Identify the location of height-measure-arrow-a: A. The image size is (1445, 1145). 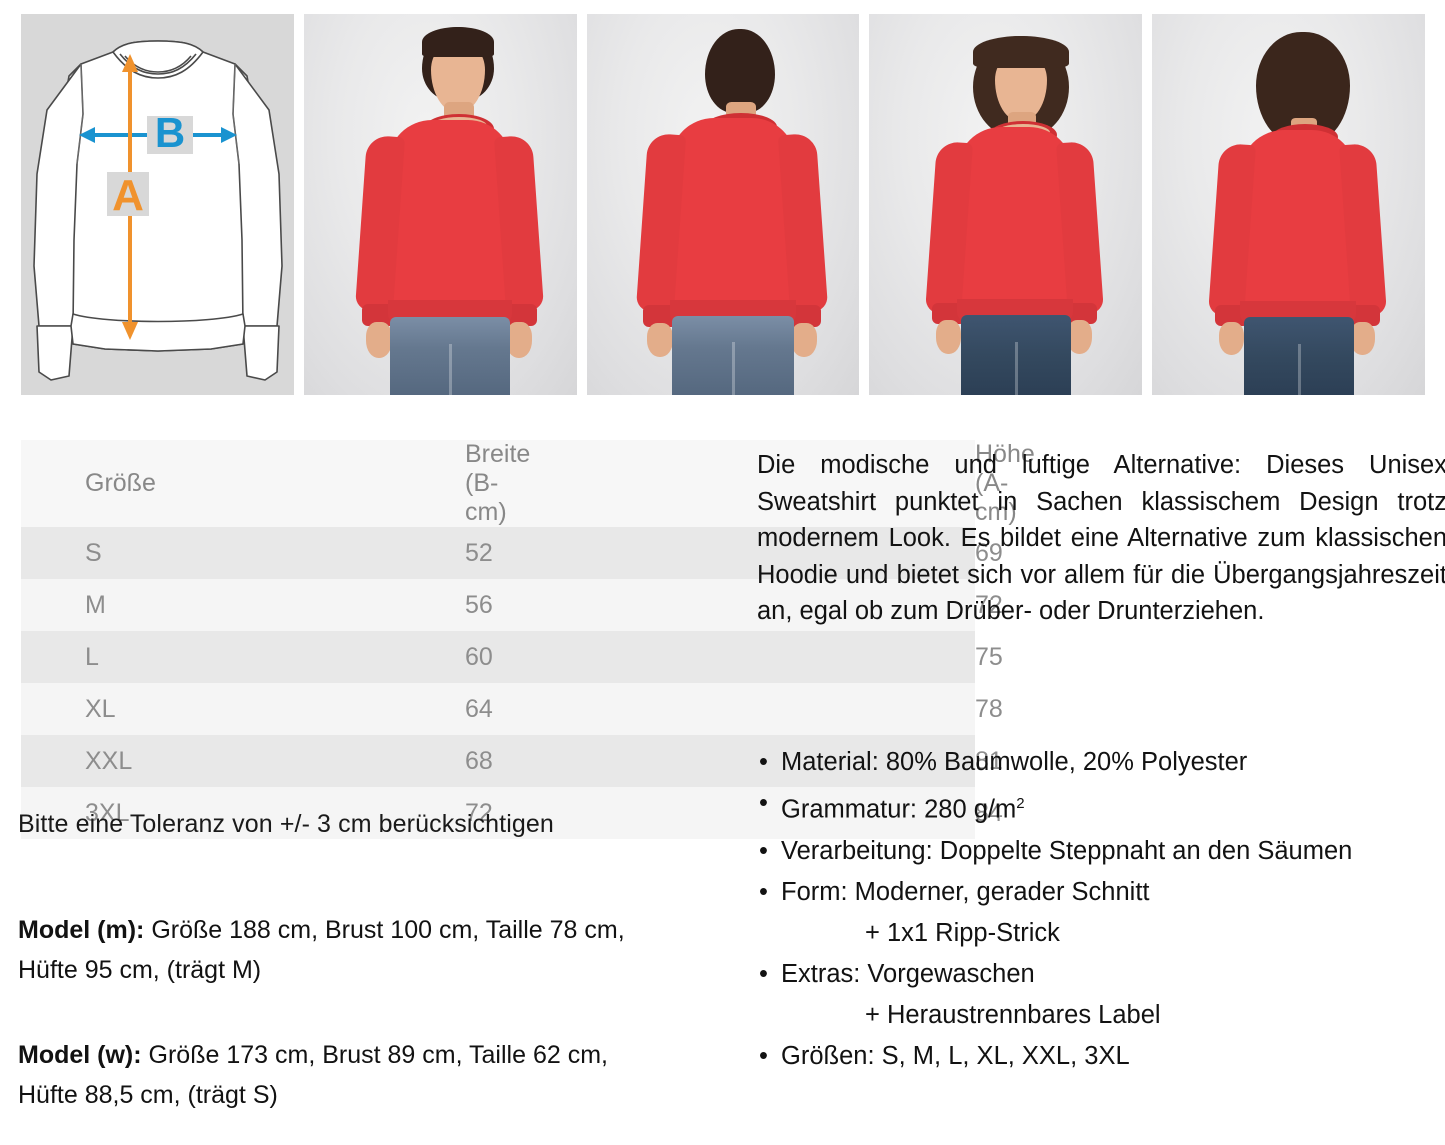
(128, 197).